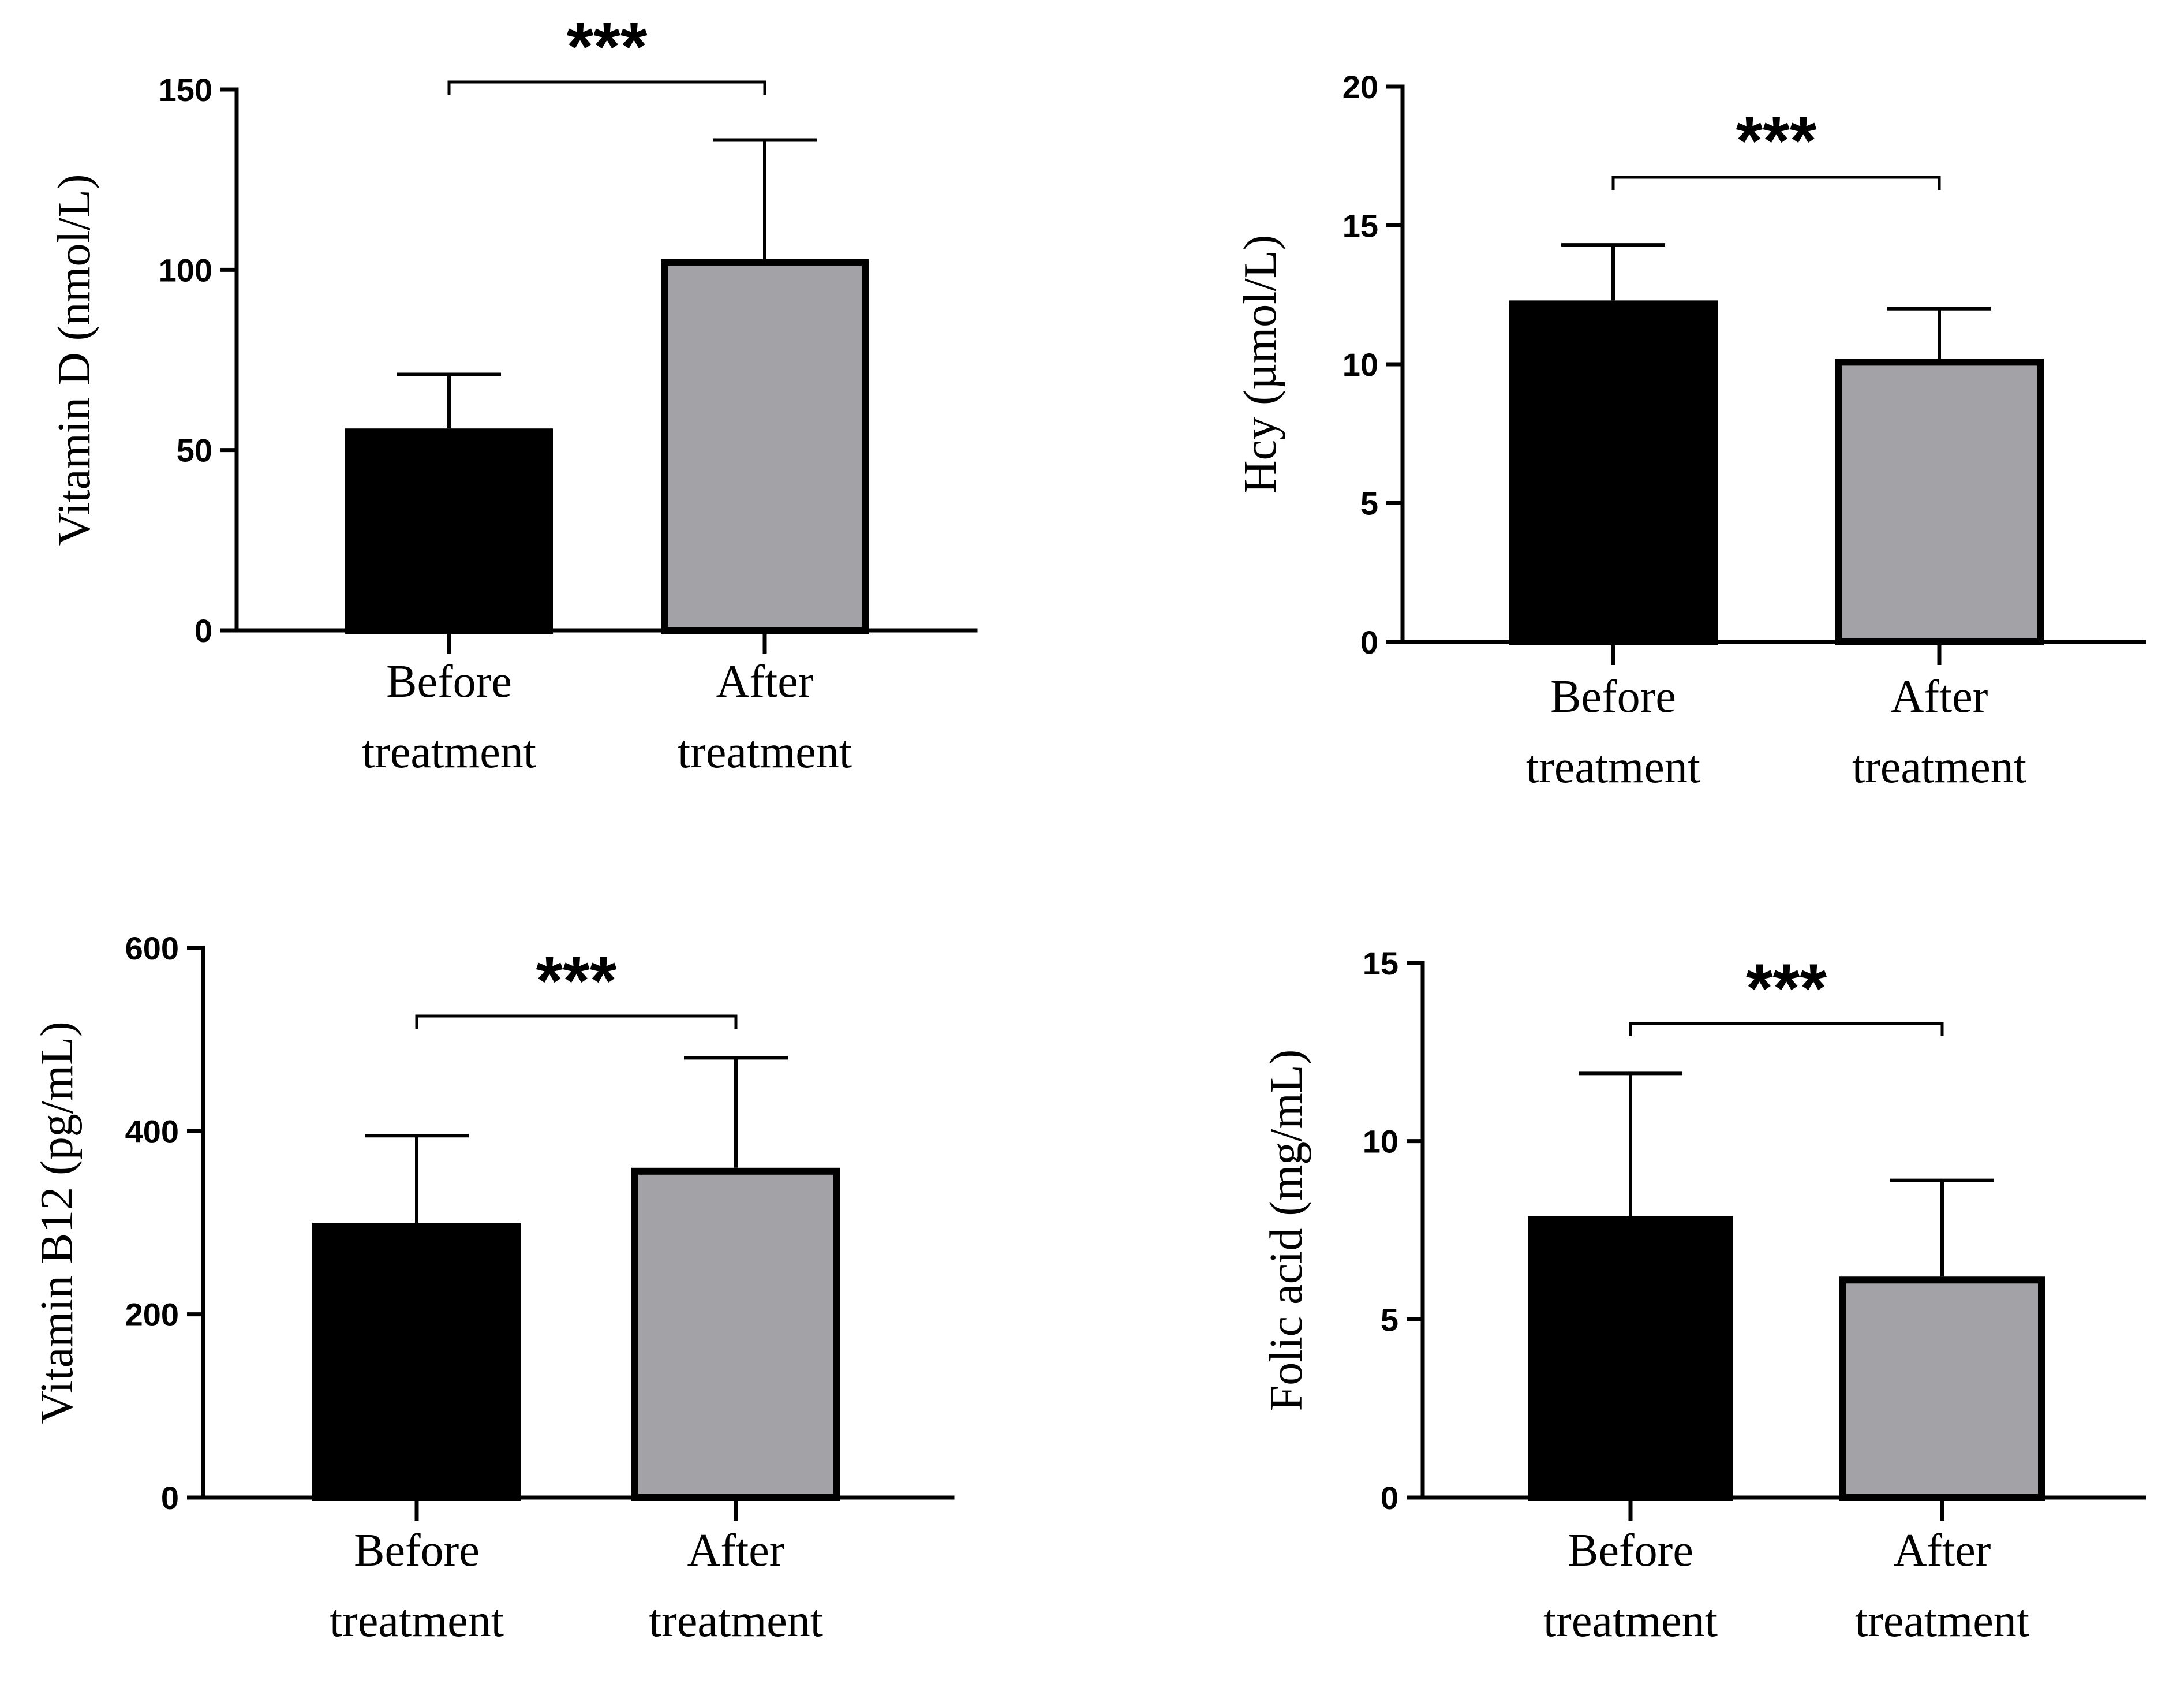 The image size is (2184, 1684). What do you see at coordinates (57, 1222) in the screenshot?
I see `y-axis-label: Vitamin B12 (pg/mL)` at bounding box center [57, 1222].